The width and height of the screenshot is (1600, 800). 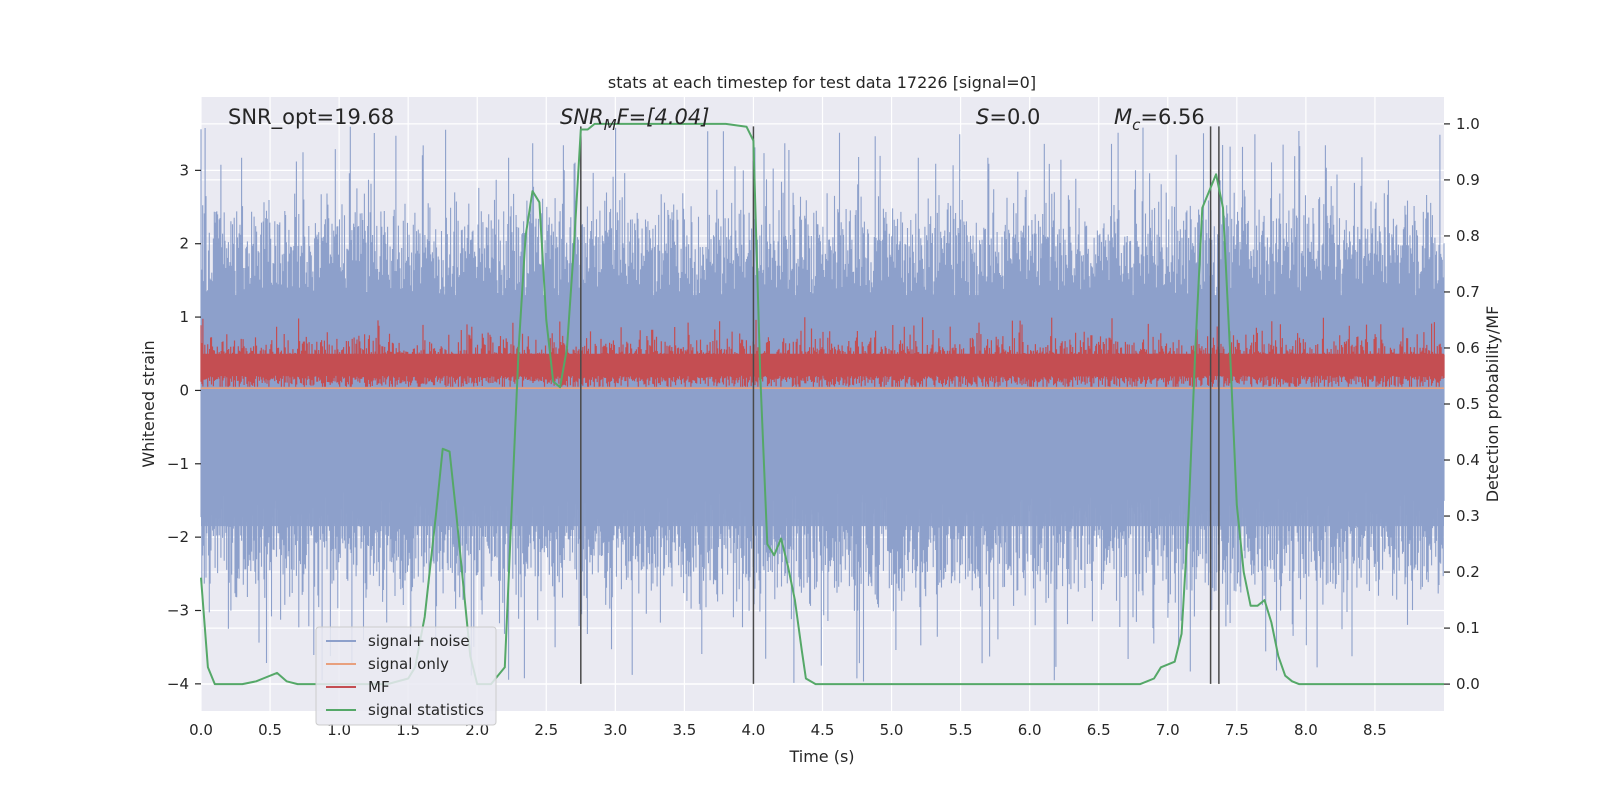 What do you see at coordinates (1468, 628) in the screenshot?
I see `y-right-tick-label: 0.1` at bounding box center [1468, 628].